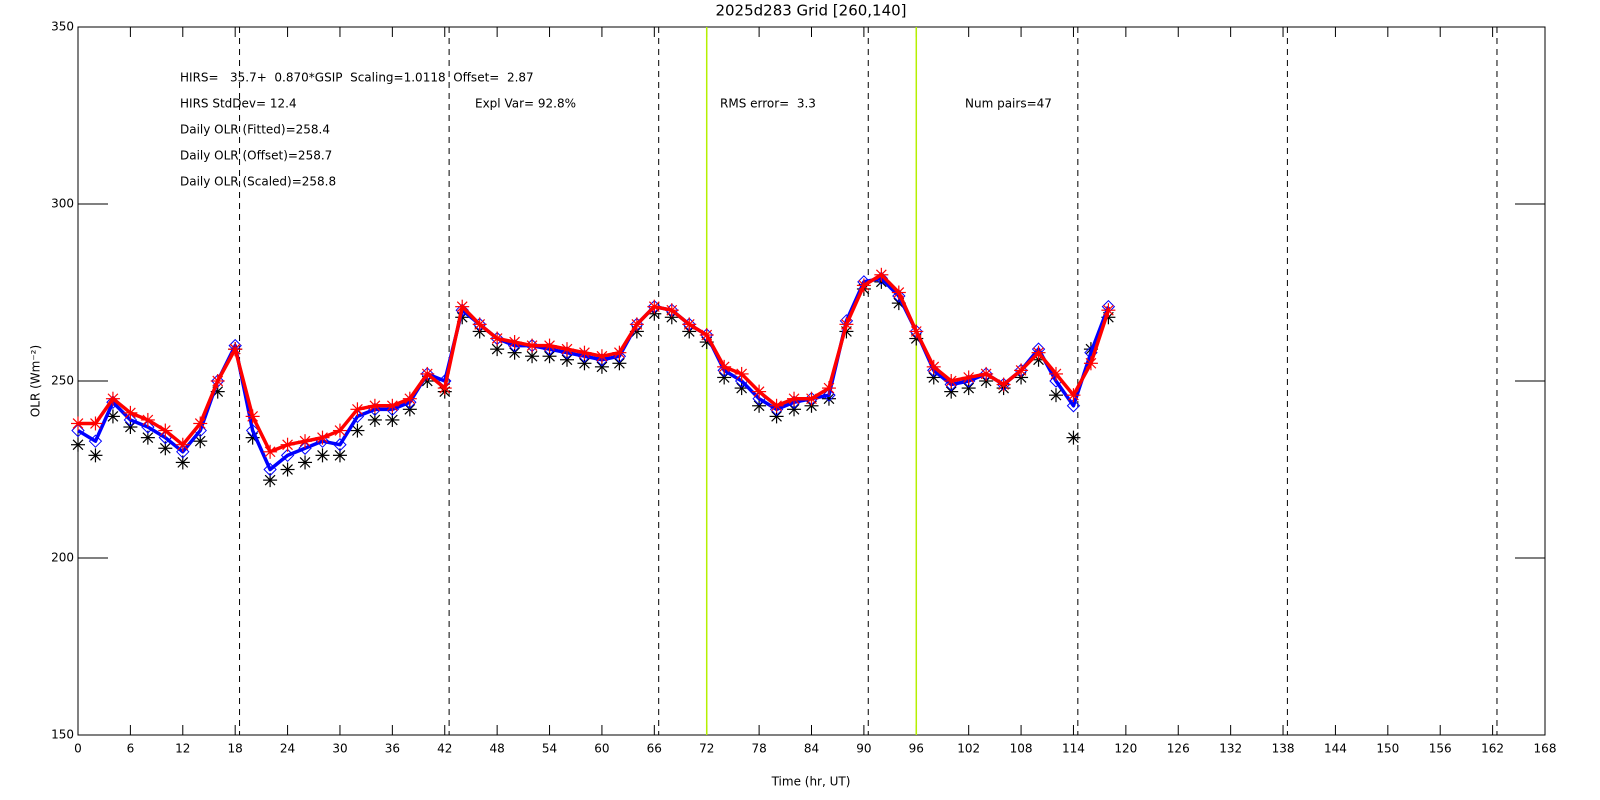  What do you see at coordinates (62, 735) in the screenshot?
I see `y-tick-label: 150` at bounding box center [62, 735].